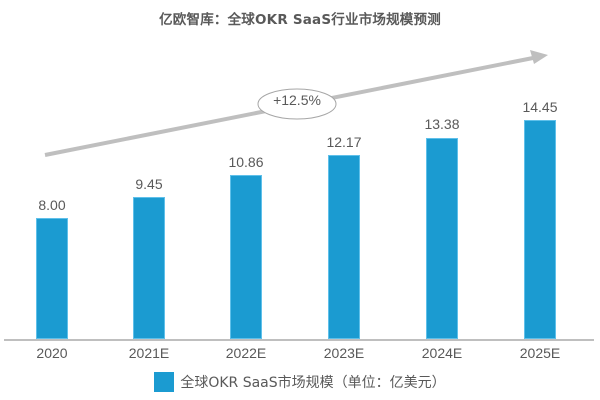 This screenshot has width=600, height=400. Describe the element at coordinates (540, 353) in the screenshot. I see `x-tick-label: 2025E` at that location.